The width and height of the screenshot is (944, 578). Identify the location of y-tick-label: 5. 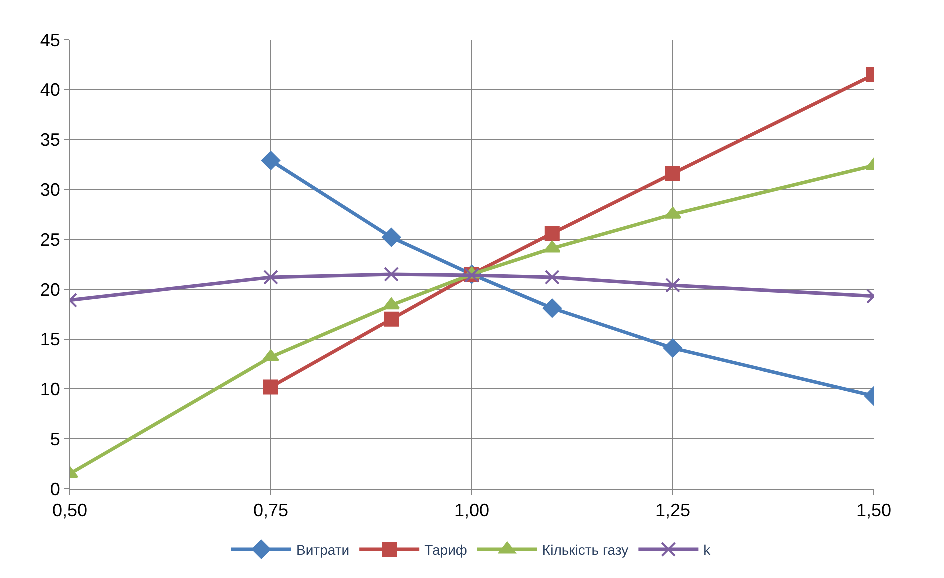
(55, 439).